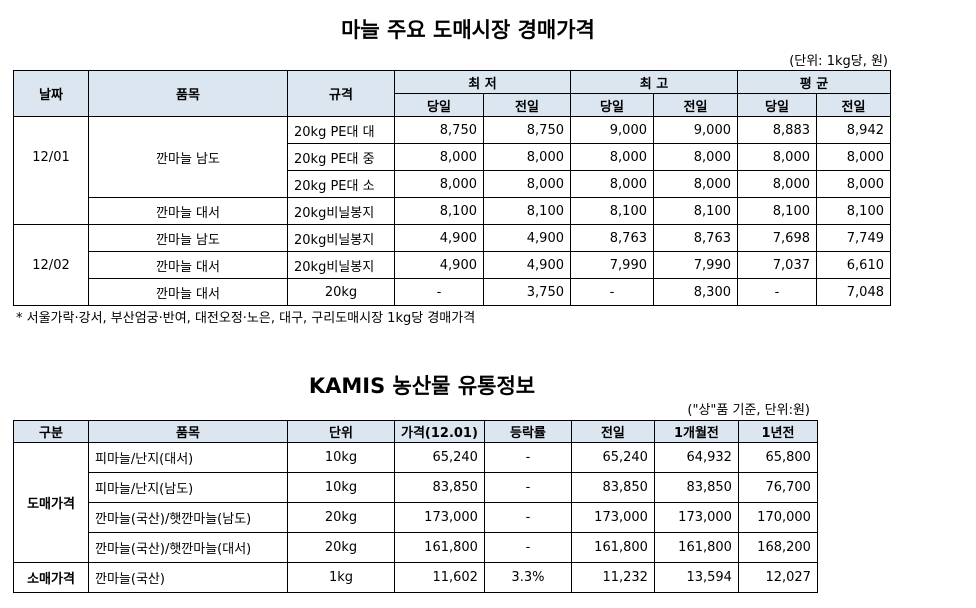 The height and width of the screenshot is (608, 976). Describe the element at coordinates (188, 517) in the screenshot. I see `item-cell: 깐마늘(국산)/햇깐마늘(남도)` at that location.